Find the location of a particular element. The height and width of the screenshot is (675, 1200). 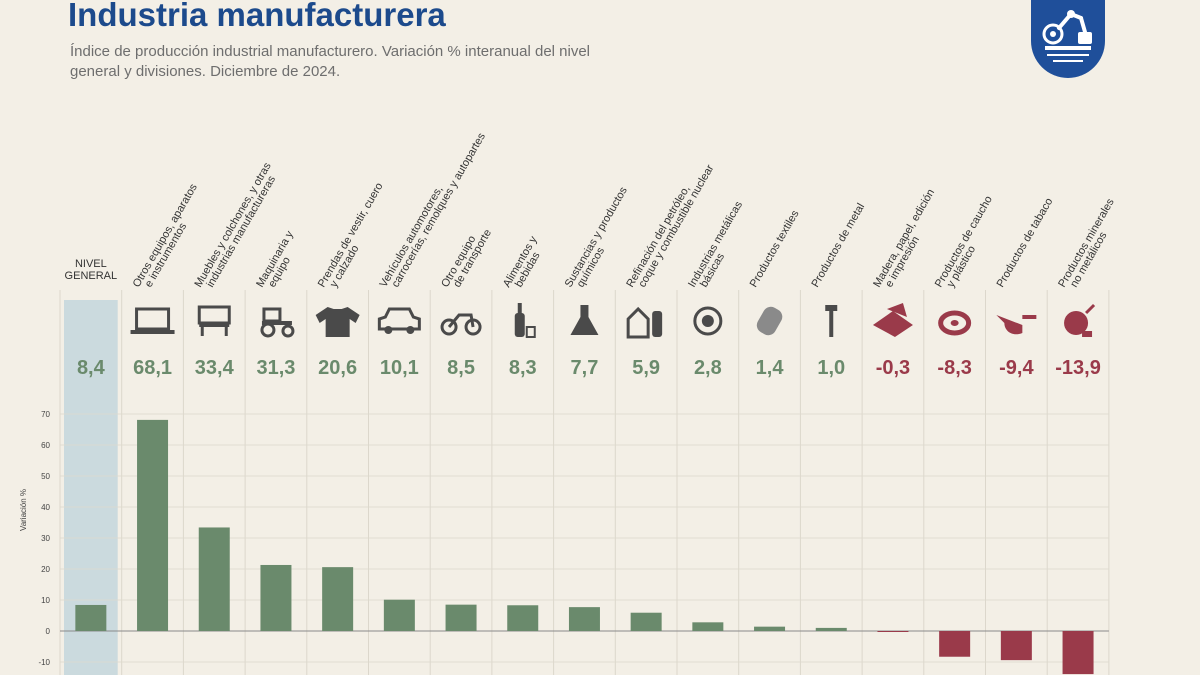

category-label: Productos textiles is located at coordinates (775, 249).